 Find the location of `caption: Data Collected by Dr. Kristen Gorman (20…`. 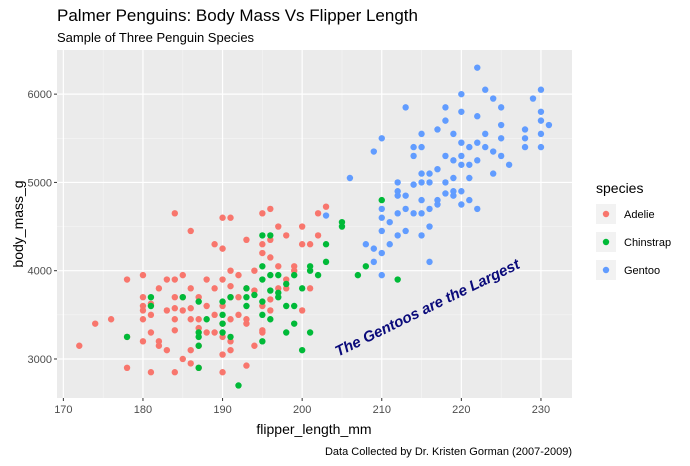

caption: Data Collected by Dr. Kristen Gorman (20… is located at coordinates (448, 452).